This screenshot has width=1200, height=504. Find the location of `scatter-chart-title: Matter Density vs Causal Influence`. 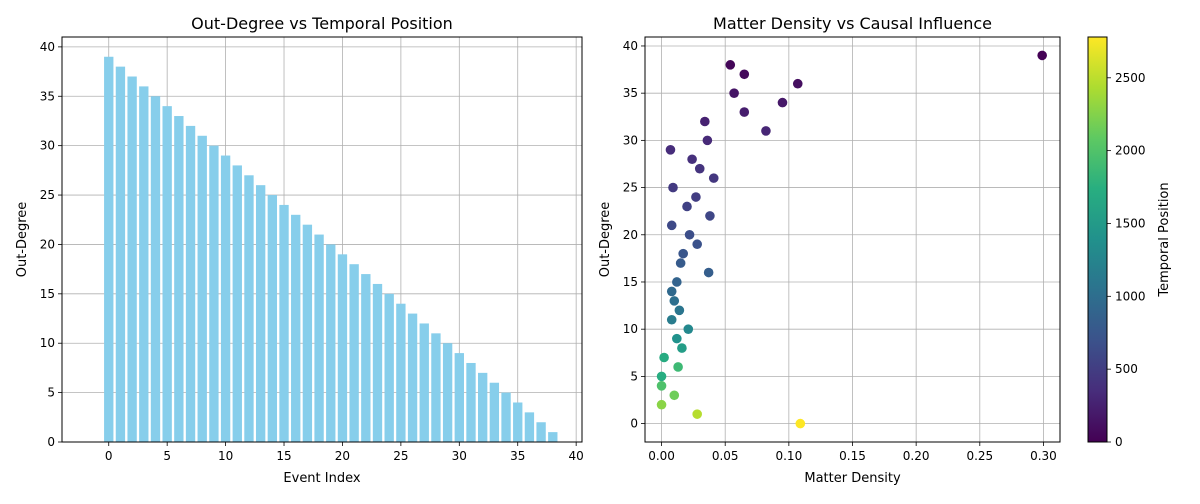

scatter-chart-title: Matter Density vs Causal Influence is located at coordinates (852, 23).